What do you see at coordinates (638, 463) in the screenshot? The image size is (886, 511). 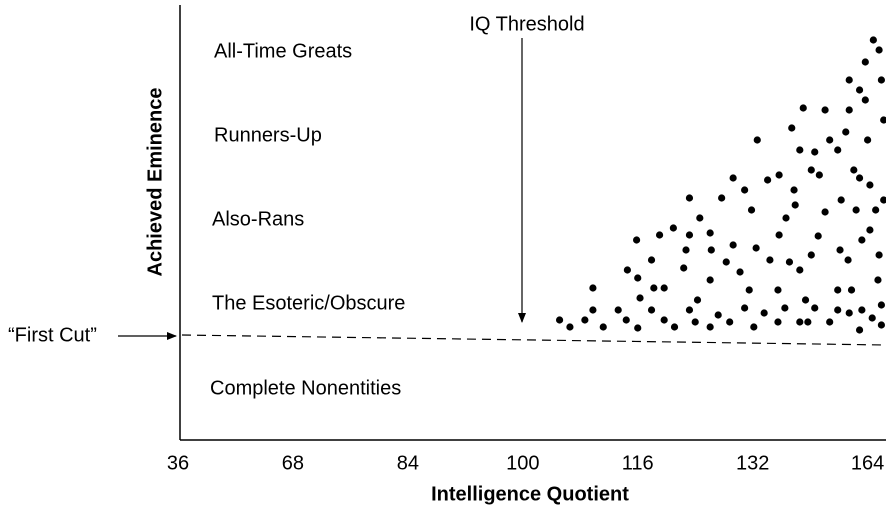 I see `x-tick-label: 116` at bounding box center [638, 463].